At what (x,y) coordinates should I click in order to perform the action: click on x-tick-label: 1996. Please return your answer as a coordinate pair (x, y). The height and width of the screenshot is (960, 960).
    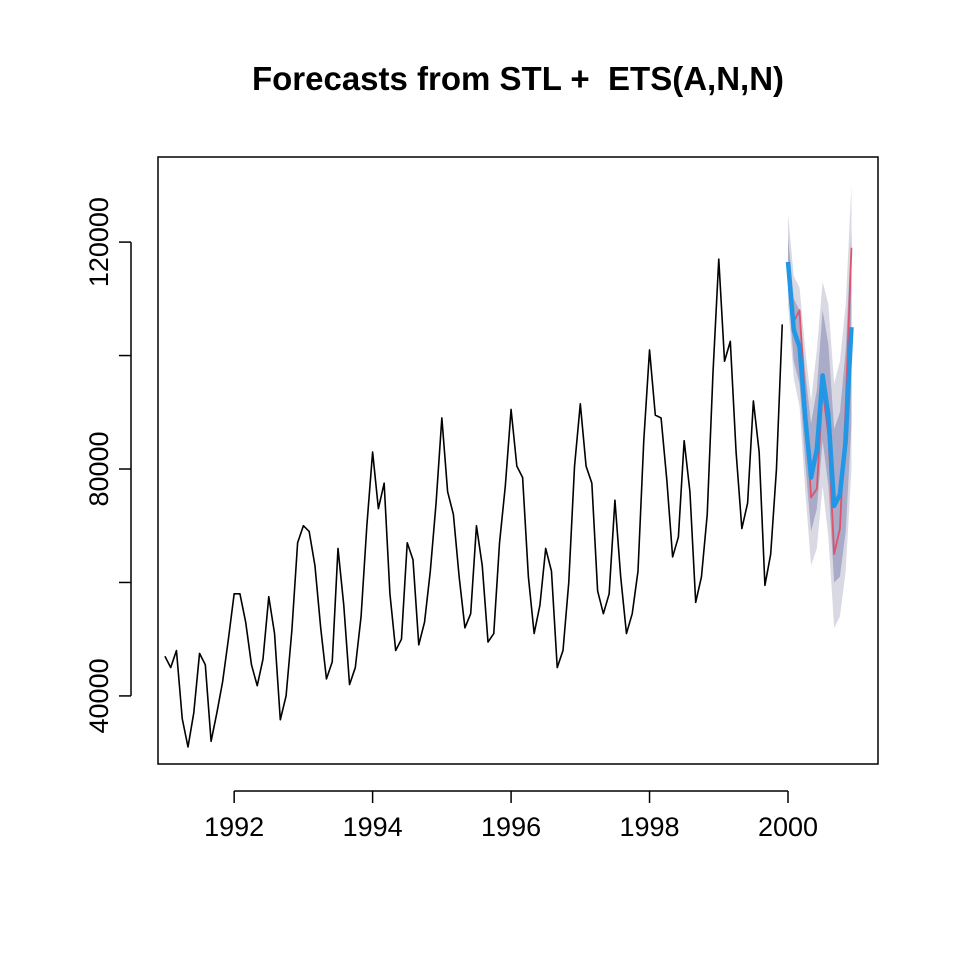
    Looking at the image, I should click on (511, 827).